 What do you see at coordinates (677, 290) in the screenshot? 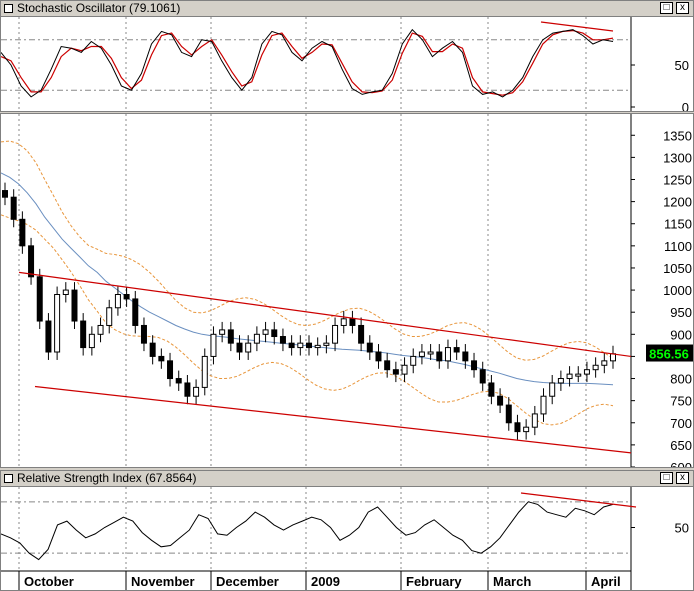
I see `y-tick-label: 1000` at bounding box center [677, 290].